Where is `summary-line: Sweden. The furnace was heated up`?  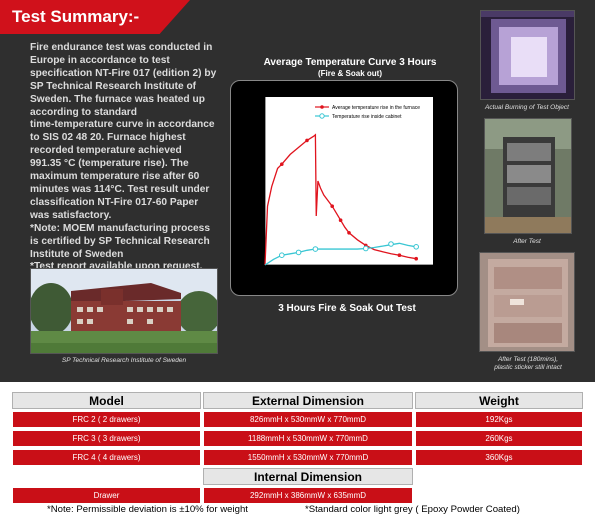
summary-line: Sweden. The furnace was heated up is located at coordinates (117, 99).